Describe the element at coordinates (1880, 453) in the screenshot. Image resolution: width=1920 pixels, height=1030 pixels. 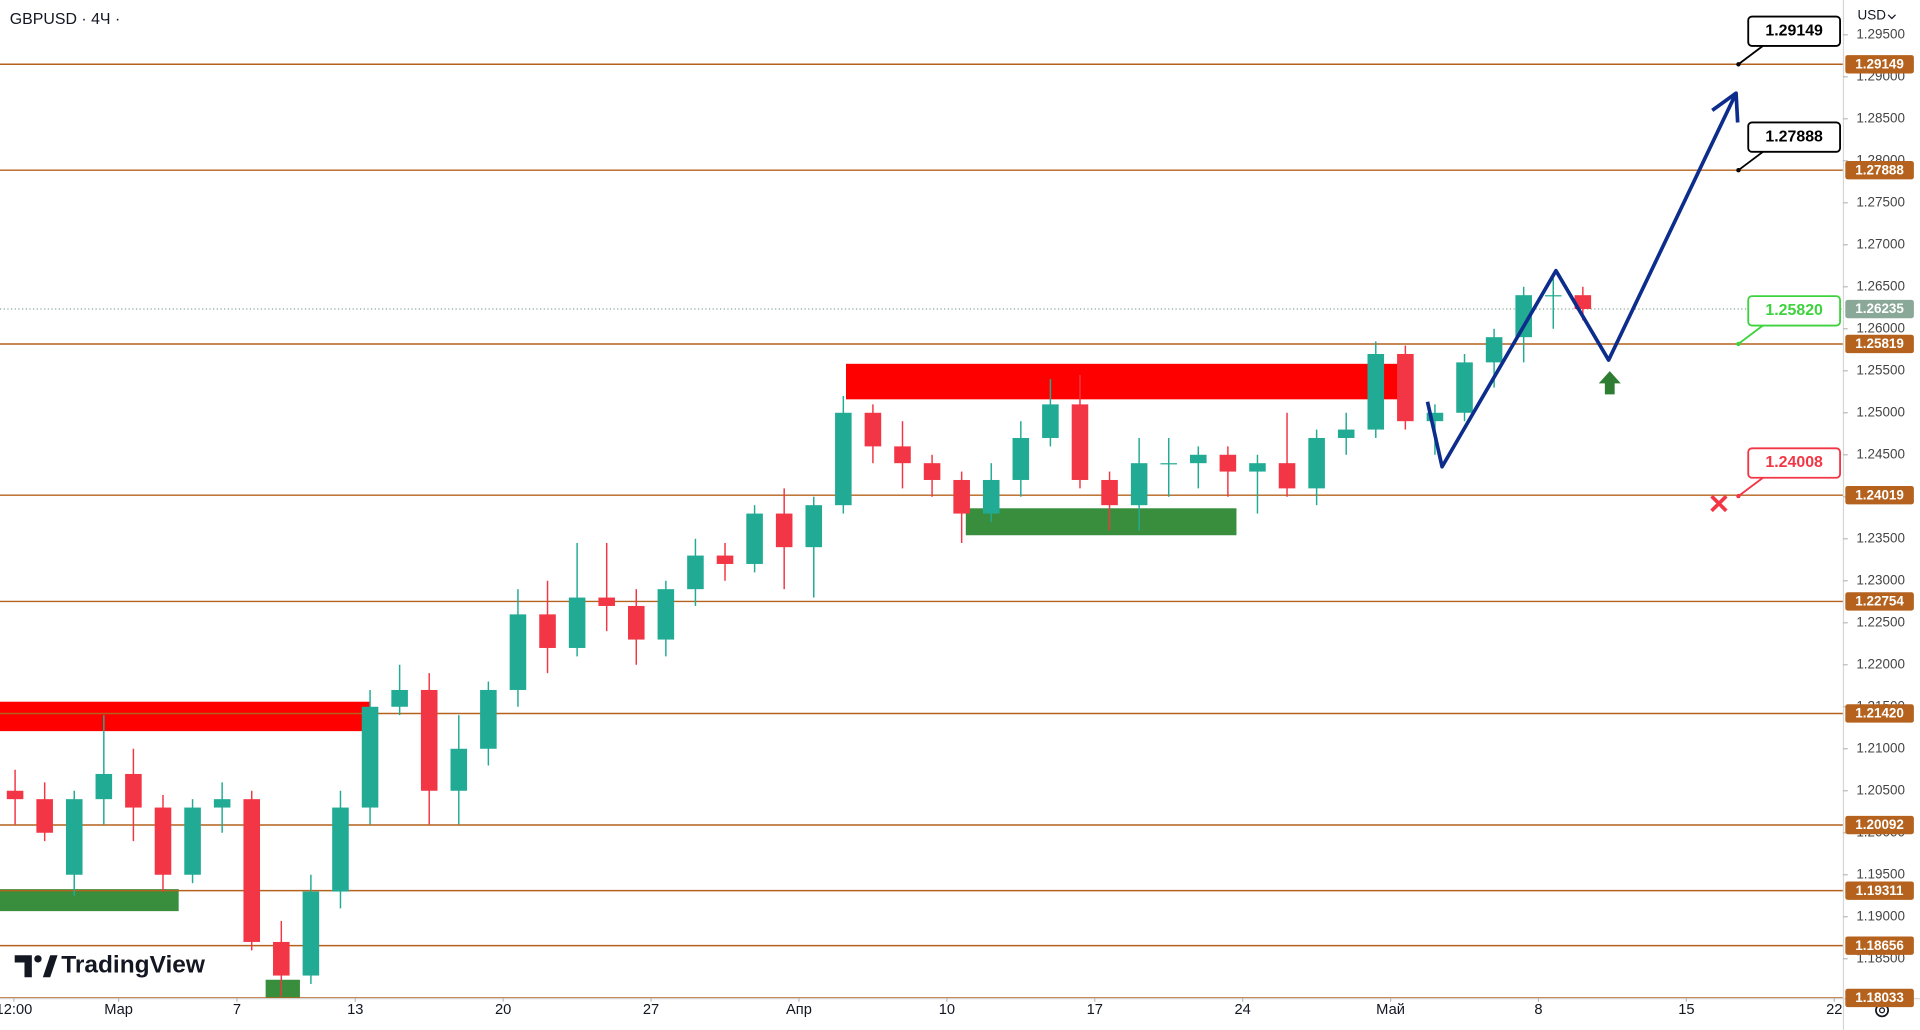
I see `y-tick-label: 1.24500` at that location.